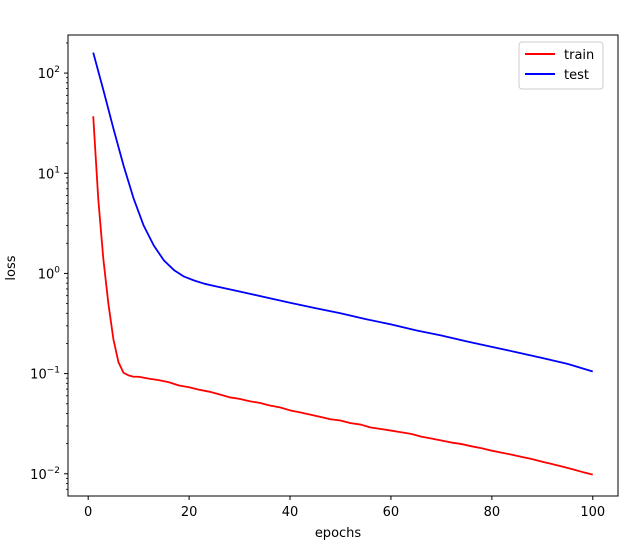  I want to click on x-axis-ticks: 0 20 40 60 80 100, so click(344, 508).